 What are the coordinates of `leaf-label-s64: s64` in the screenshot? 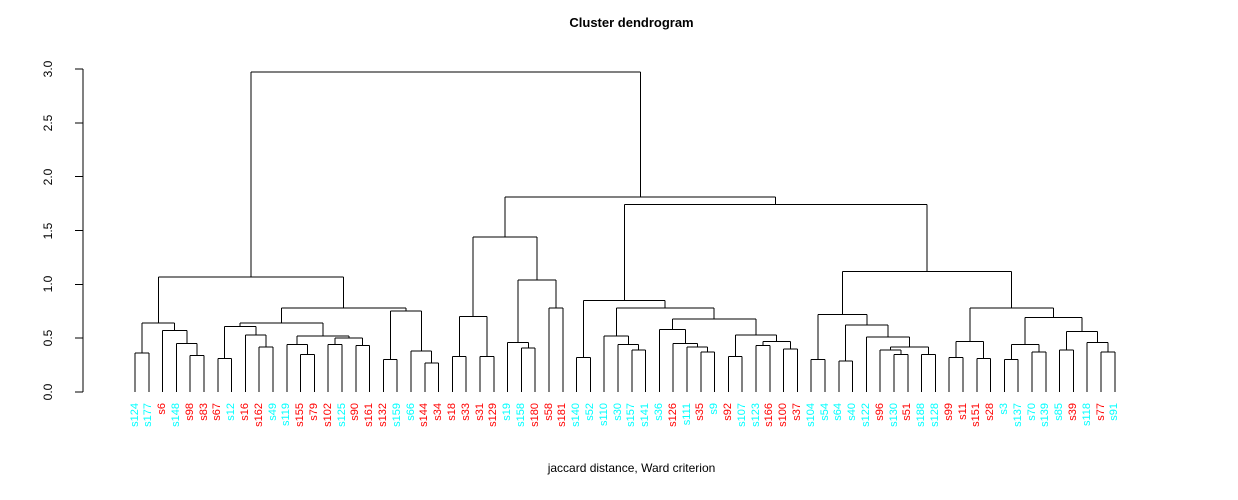 It's located at (838, 412).